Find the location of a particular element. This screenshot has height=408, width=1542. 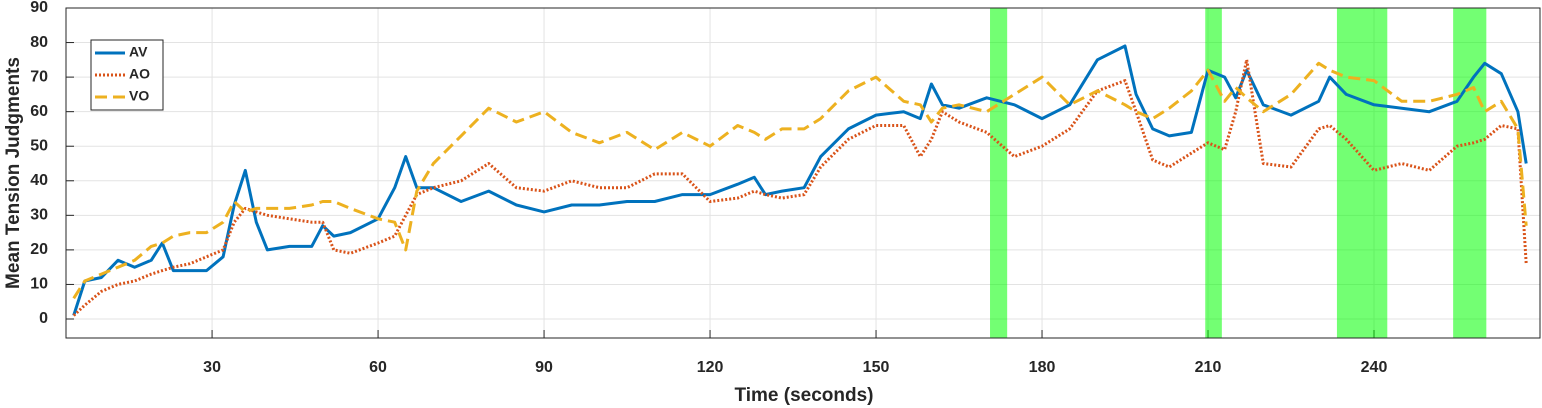

y-tick-label: 50 is located at coordinates (39, 145).